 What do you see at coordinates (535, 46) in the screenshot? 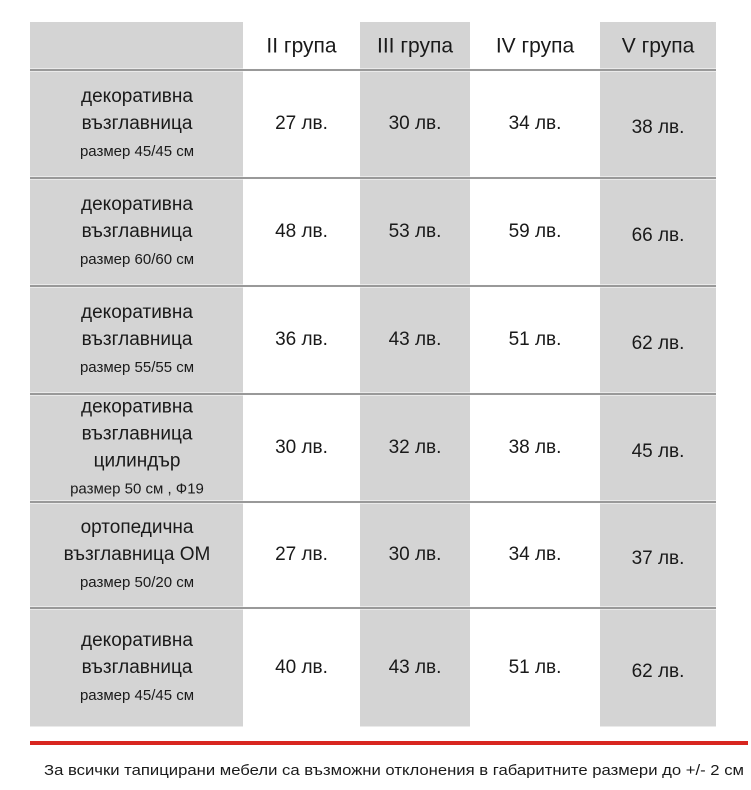
I see `column-header: IV група` at bounding box center [535, 46].